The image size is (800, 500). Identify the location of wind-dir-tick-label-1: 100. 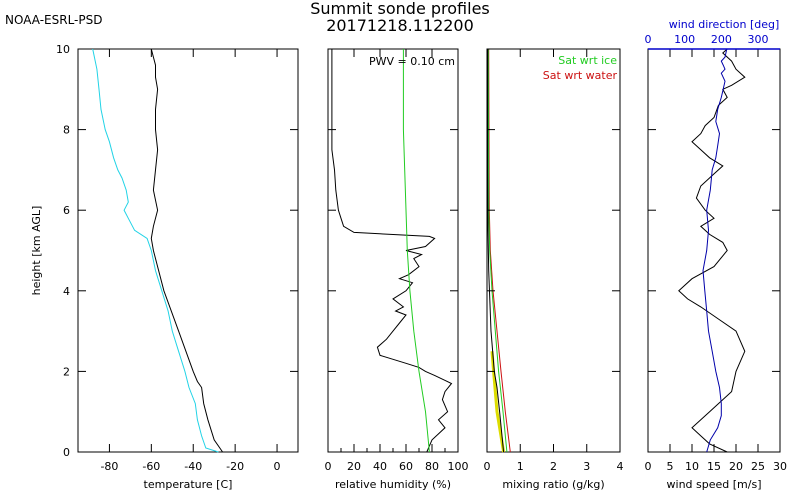
(684, 39).